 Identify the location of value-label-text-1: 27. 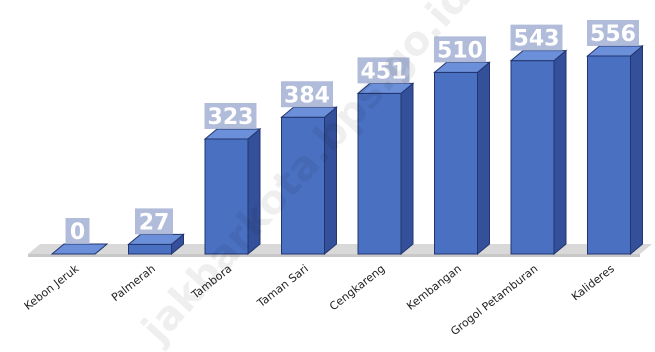
(154, 222).